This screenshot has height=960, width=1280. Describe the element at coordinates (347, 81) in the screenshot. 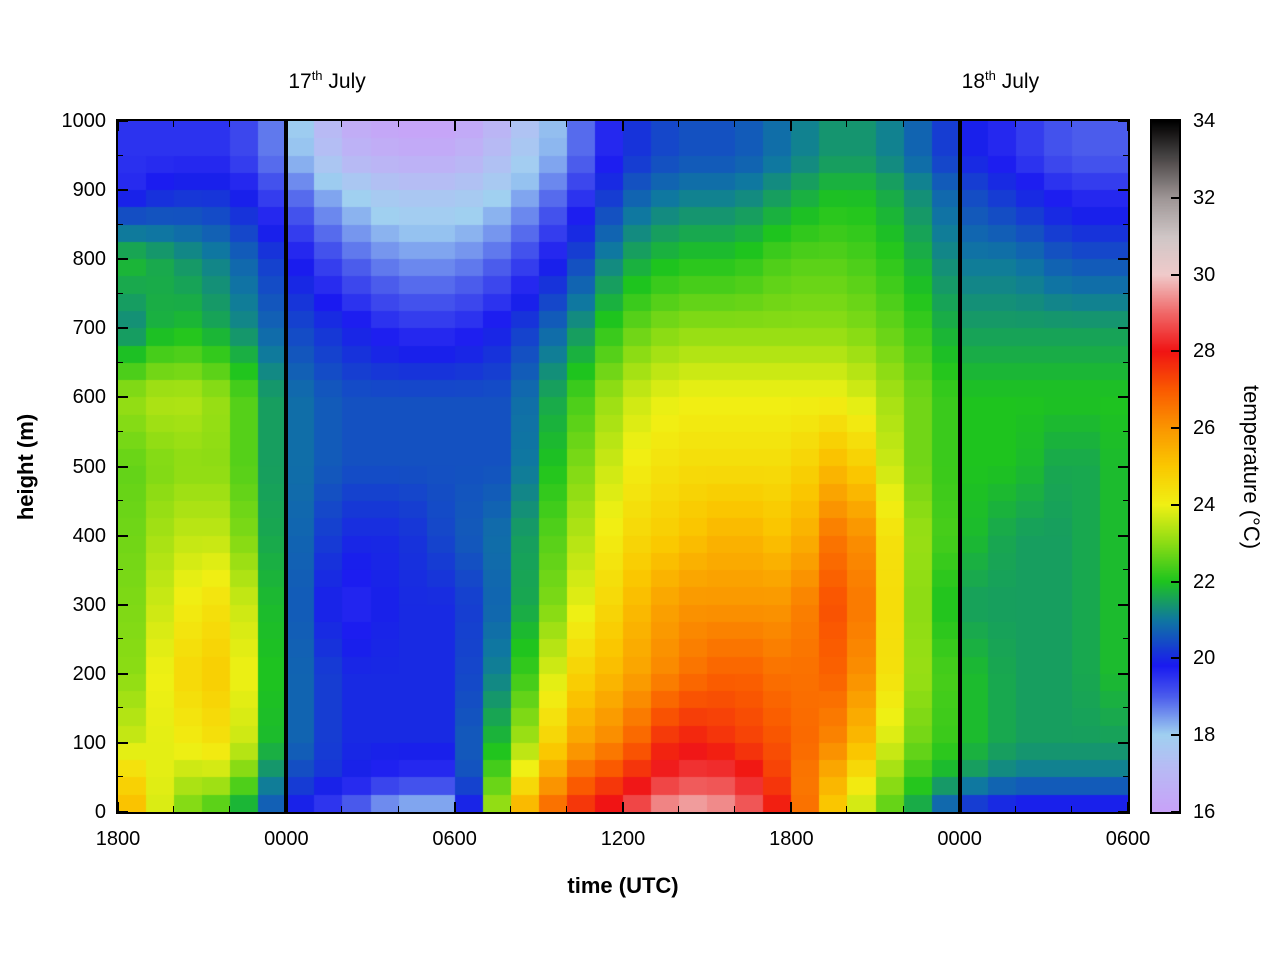

I see `month-name: July` at that location.